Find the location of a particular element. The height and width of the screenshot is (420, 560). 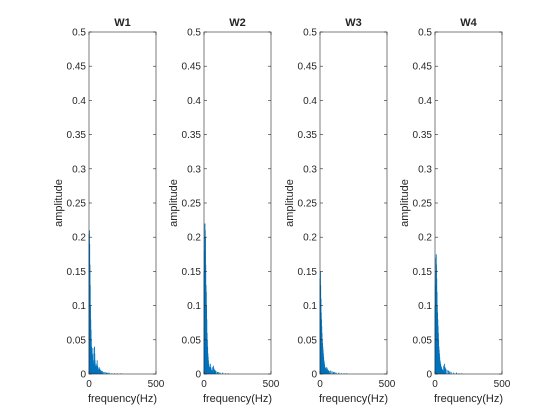

chart-title: W4 is located at coordinates (468, 23).